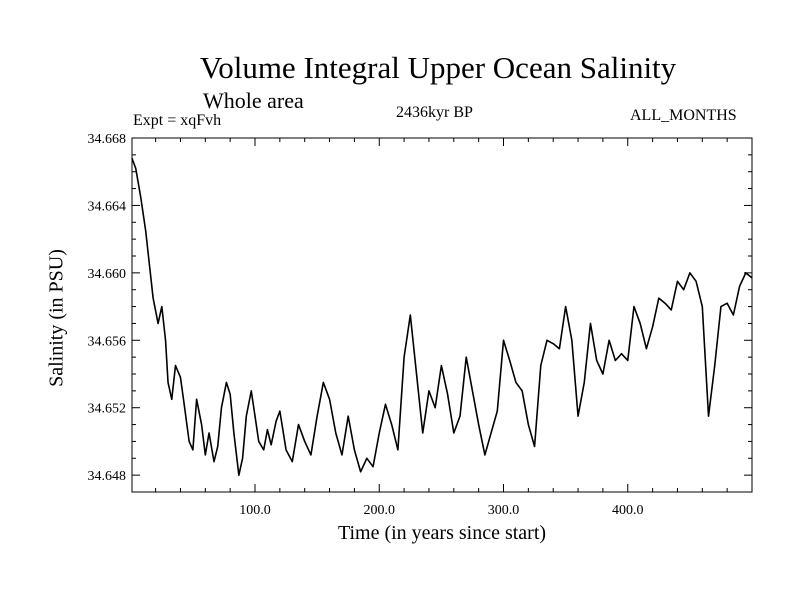 This screenshot has height=600, width=800. What do you see at coordinates (380, 510) in the screenshot?
I see `x-tick-label: 200.0` at bounding box center [380, 510].